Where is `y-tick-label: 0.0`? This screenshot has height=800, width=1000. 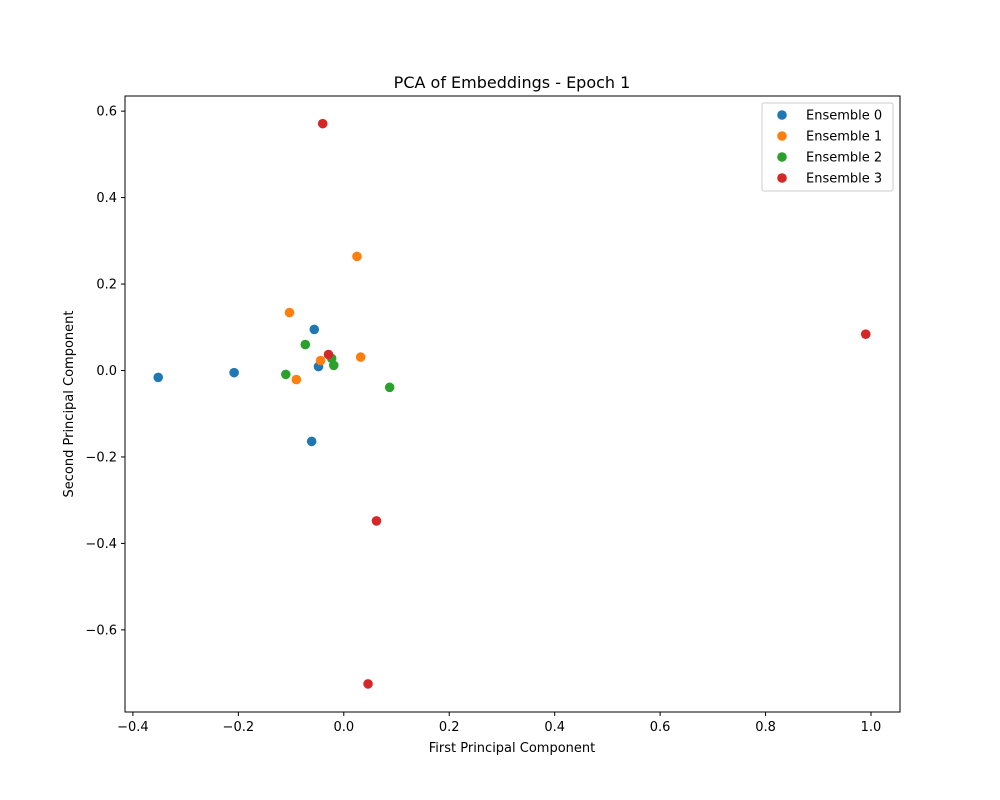
y-tick-label: 0.0 is located at coordinates (106, 371).